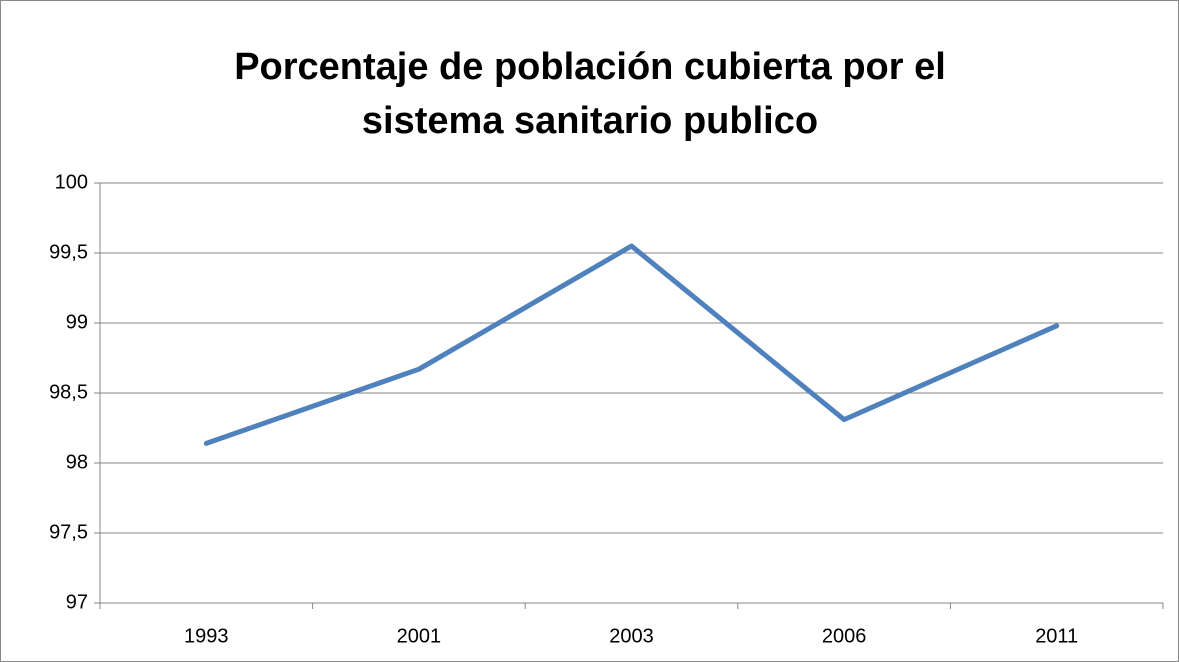  I want to click on y-tick-label: 98,5, so click(68, 392).